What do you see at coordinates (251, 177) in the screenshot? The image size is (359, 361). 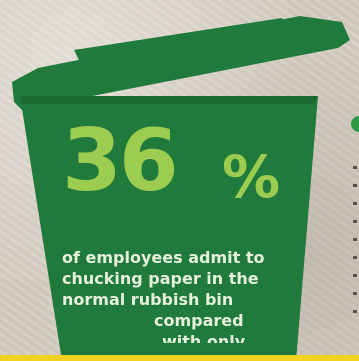 I see `stat-percent-sign: %` at bounding box center [251, 177].